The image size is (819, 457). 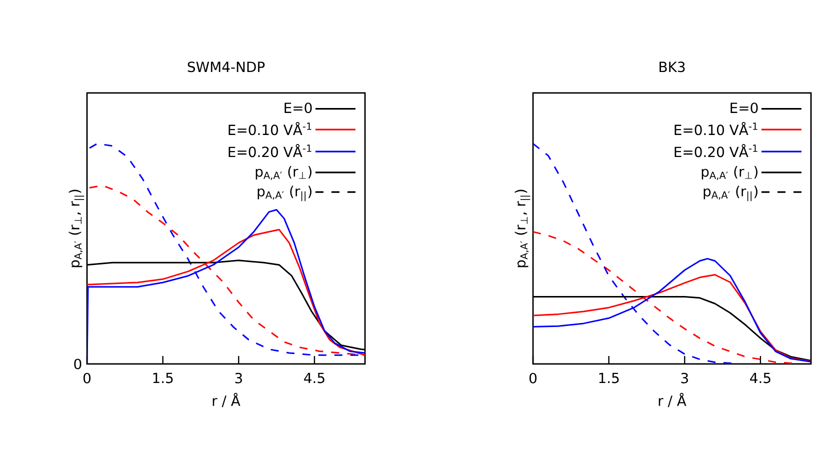 I want to click on text: 0, so click(x=78, y=364).